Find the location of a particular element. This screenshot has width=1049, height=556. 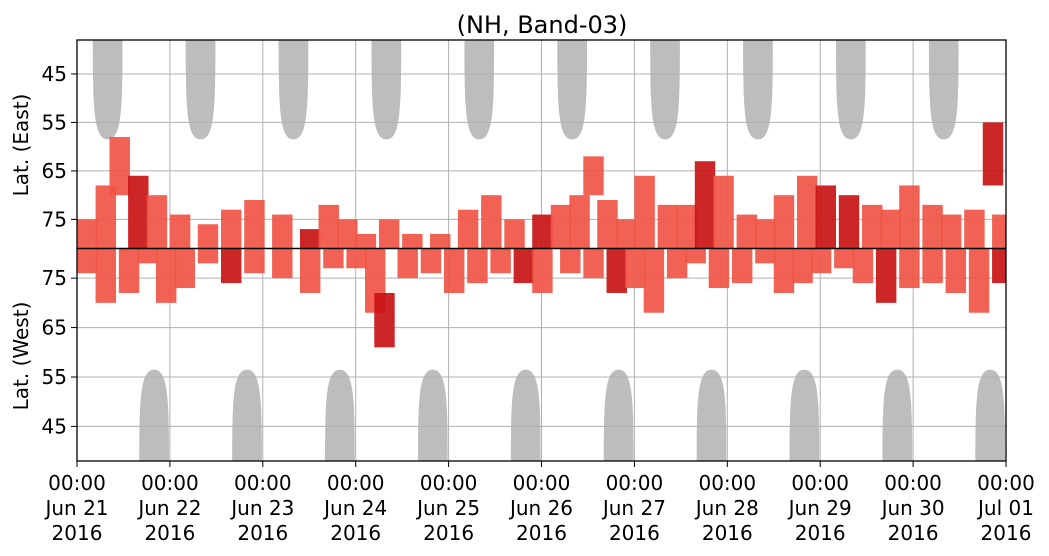

y-tick-label-west: 75 is located at coordinates (54, 278).